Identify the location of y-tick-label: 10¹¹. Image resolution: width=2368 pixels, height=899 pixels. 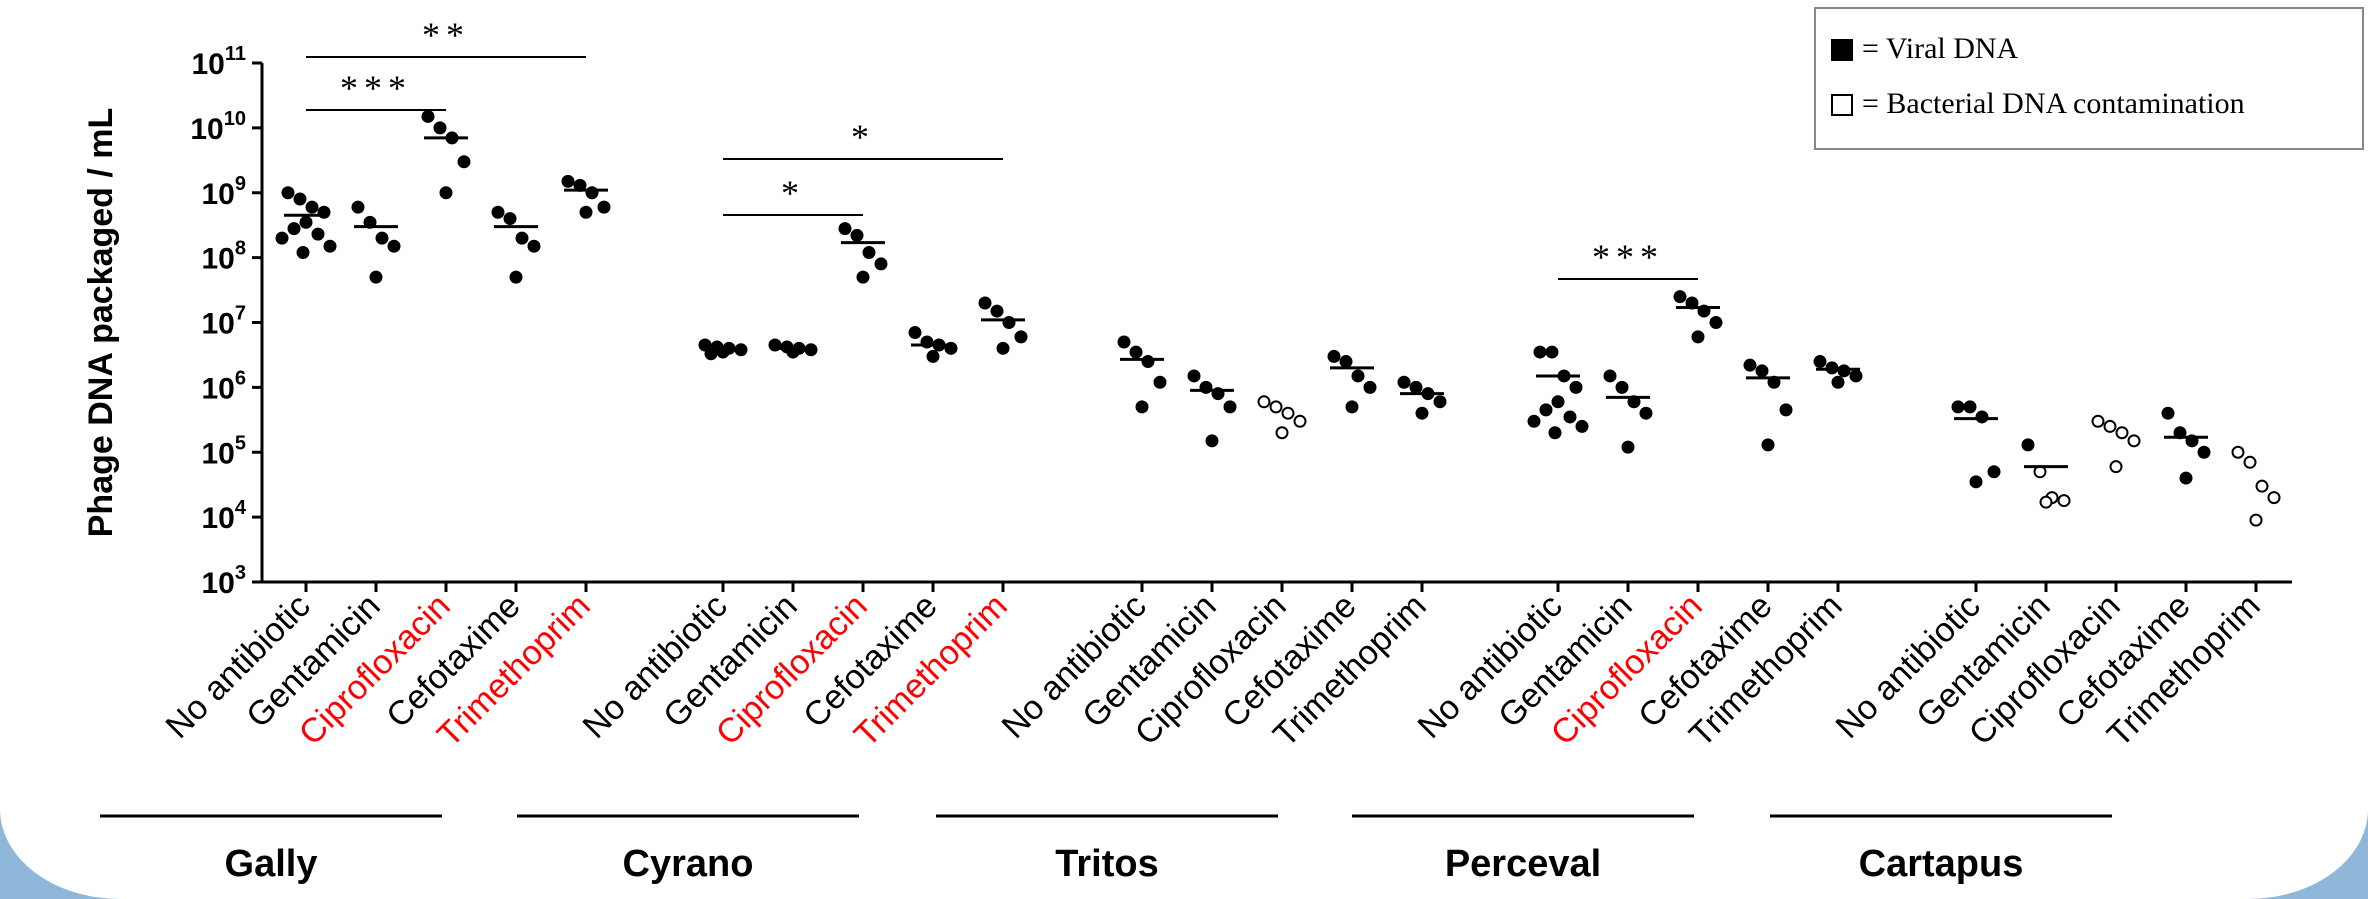
(218, 62).